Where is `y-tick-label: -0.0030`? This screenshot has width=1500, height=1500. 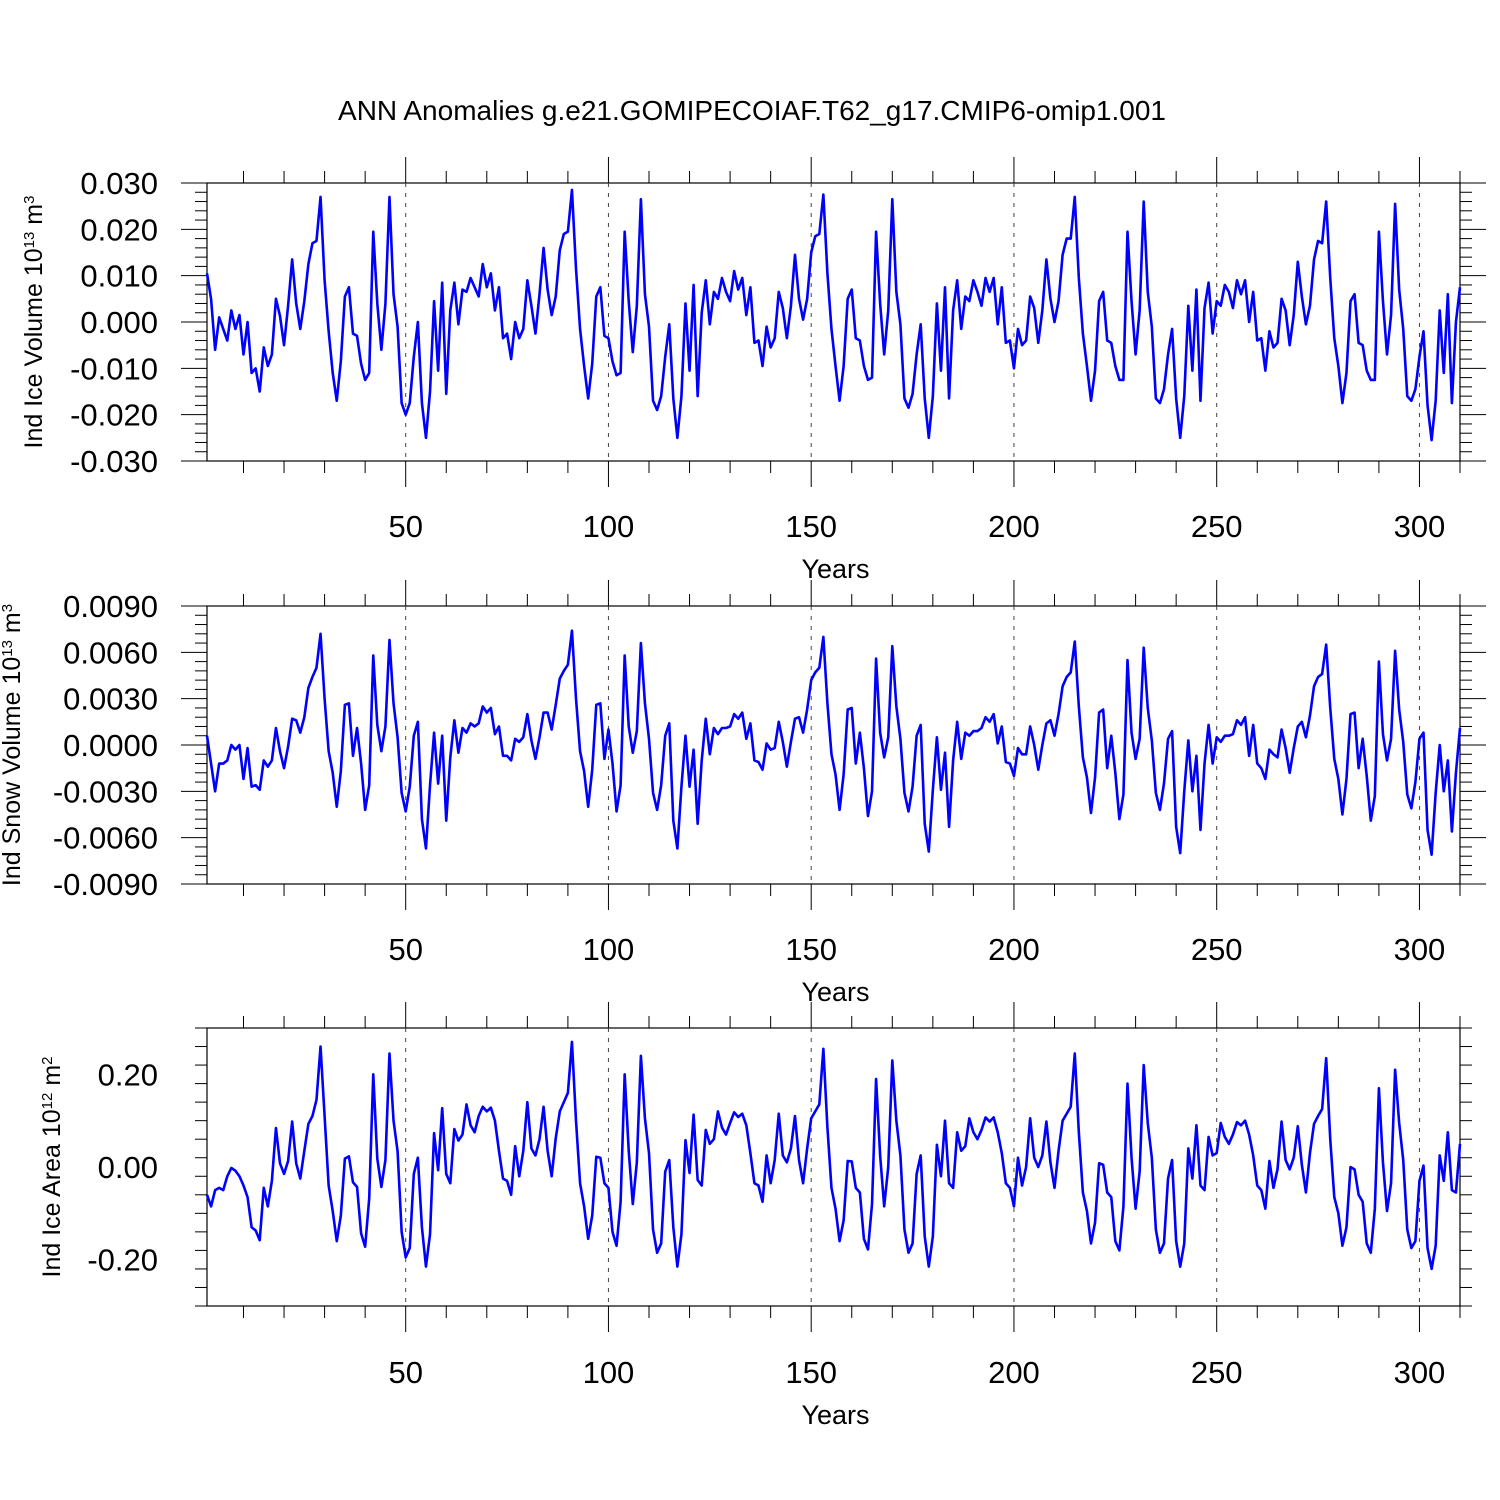
y-tick-label: -0.0030 is located at coordinates (105, 791).